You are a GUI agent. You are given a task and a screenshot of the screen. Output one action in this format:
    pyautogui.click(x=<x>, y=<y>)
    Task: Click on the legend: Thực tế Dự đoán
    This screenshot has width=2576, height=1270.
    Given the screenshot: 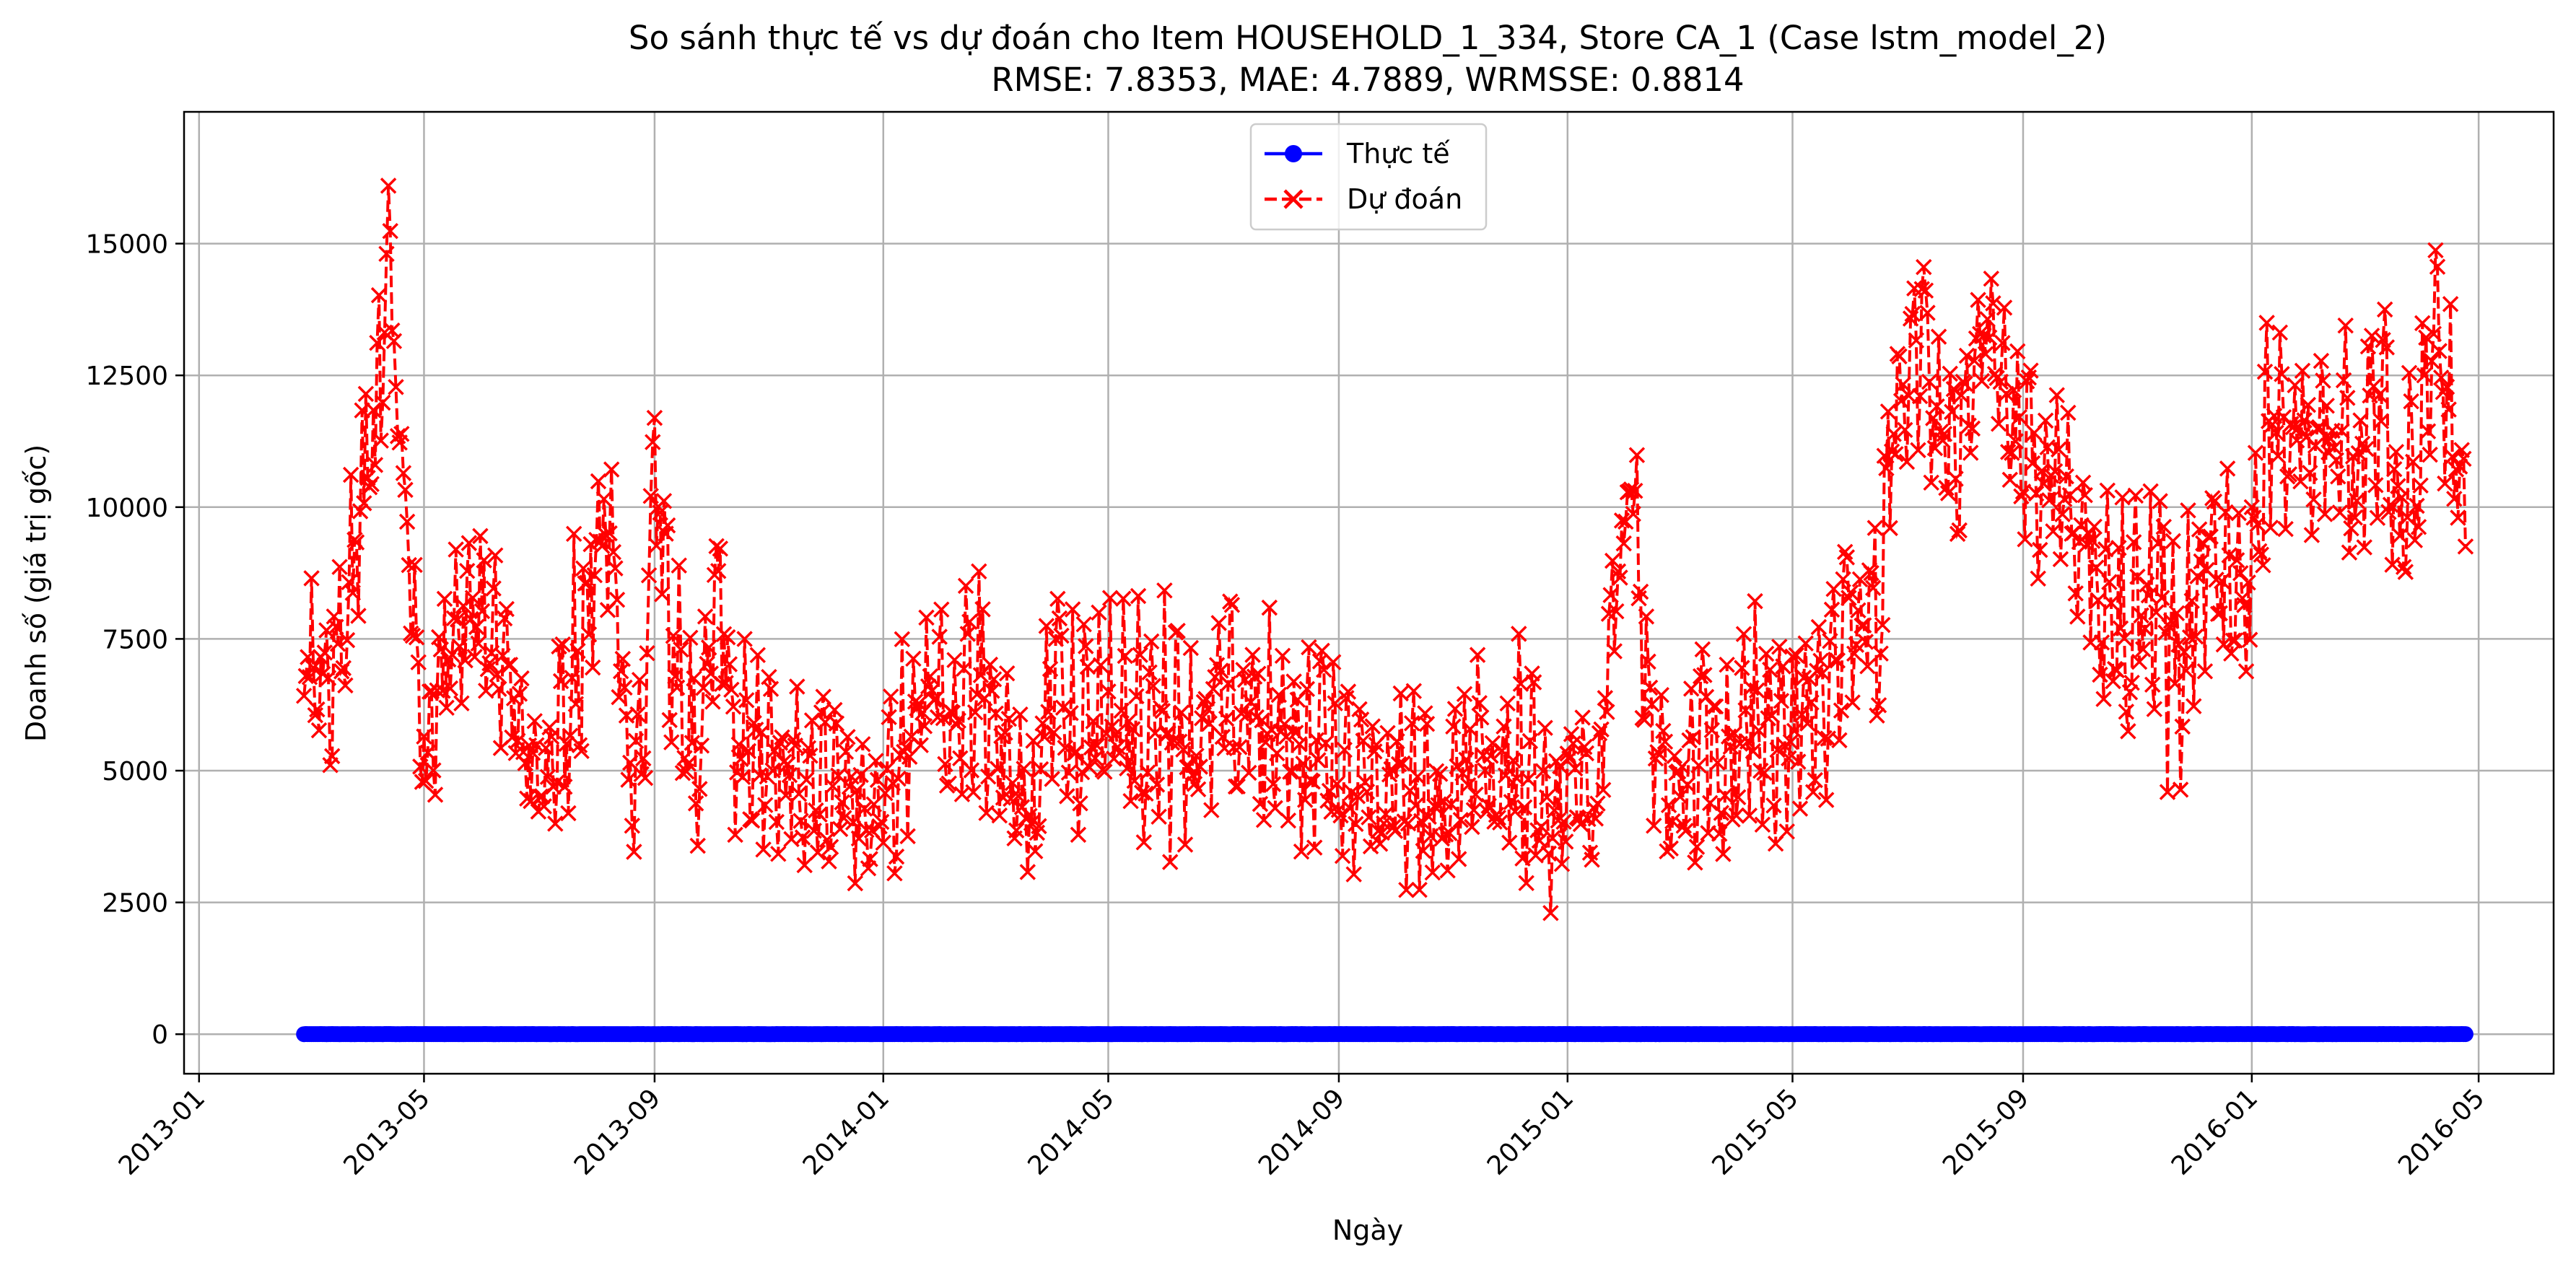 What is the action you would take?
    pyautogui.click(x=1368, y=177)
    